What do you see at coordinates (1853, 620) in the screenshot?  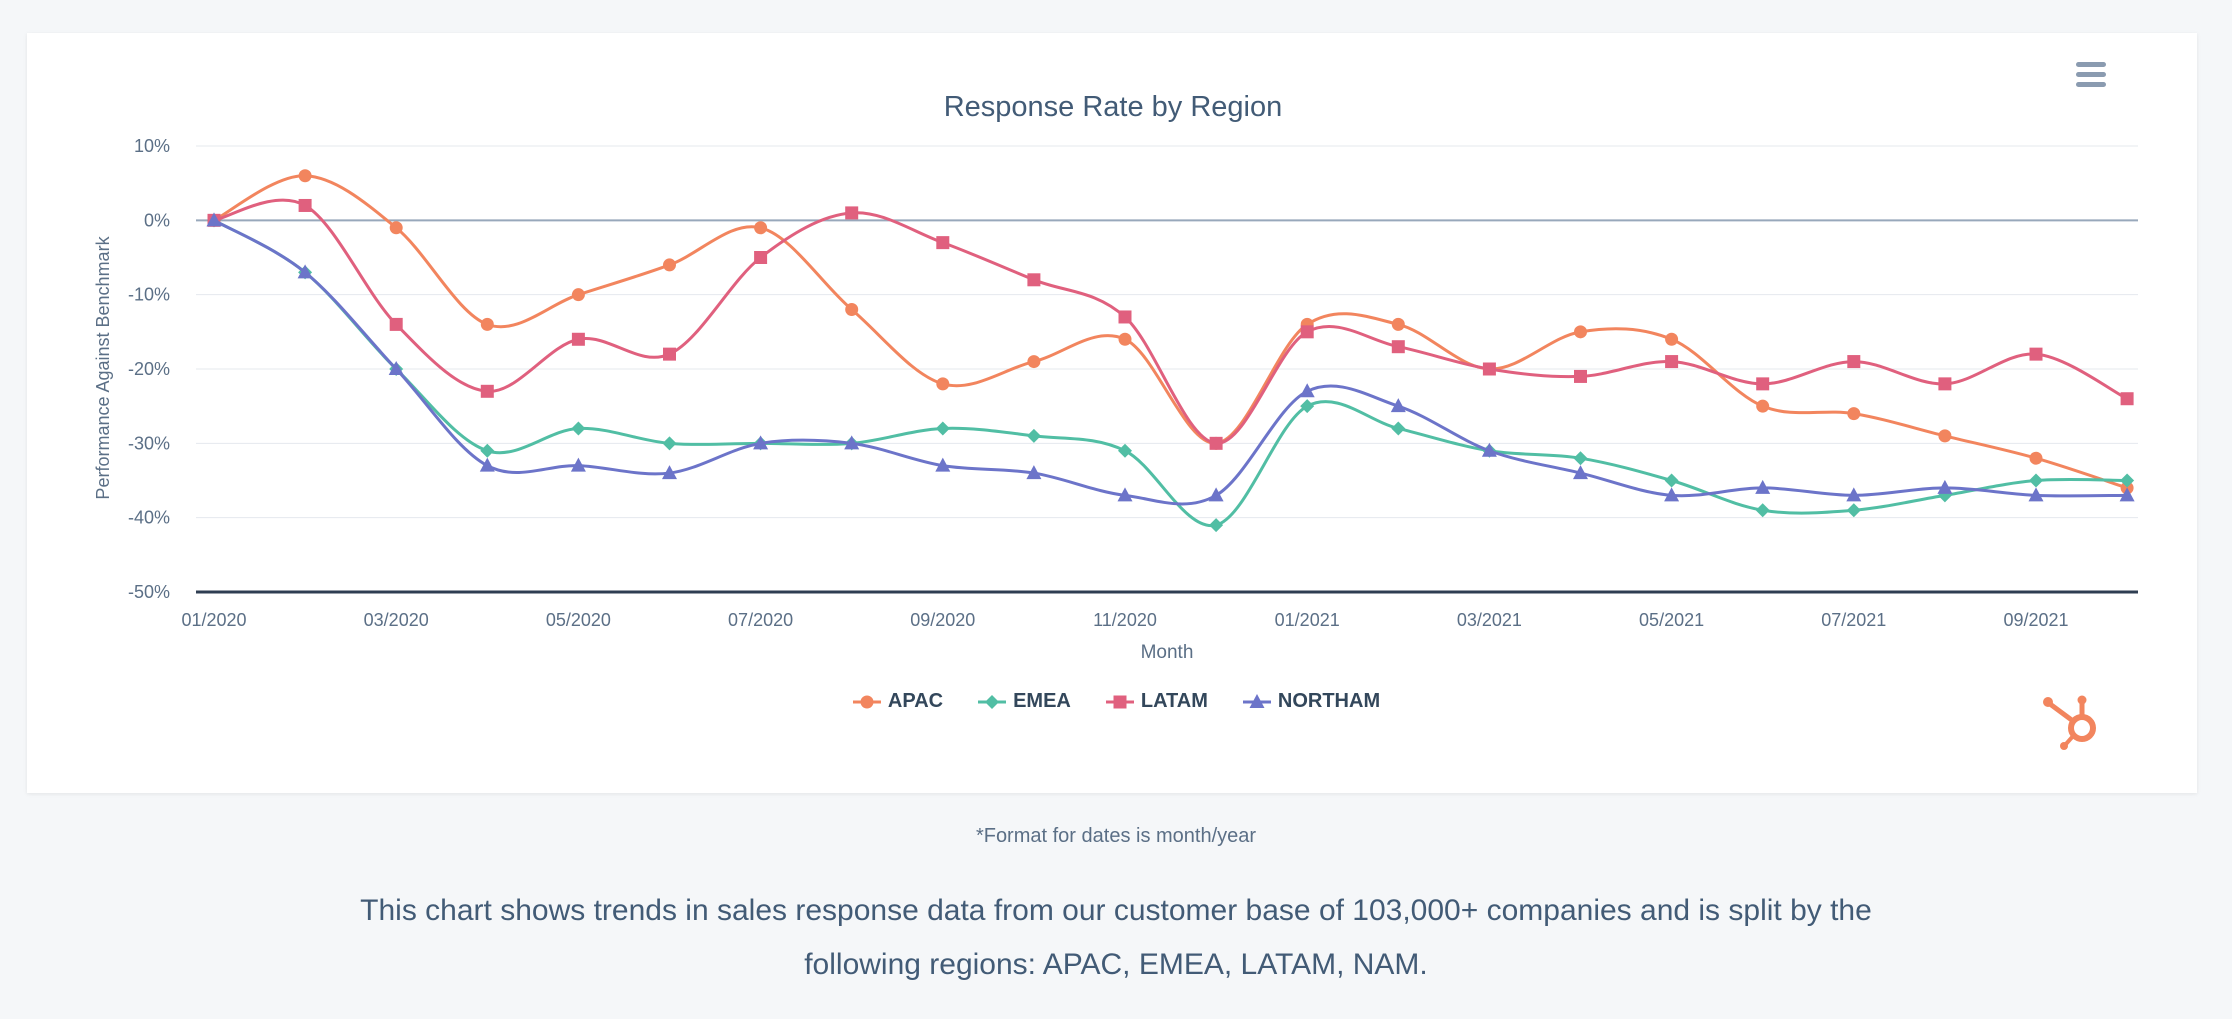 I see `x-tick-label: 07/2021` at bounding box center [1853, 620].